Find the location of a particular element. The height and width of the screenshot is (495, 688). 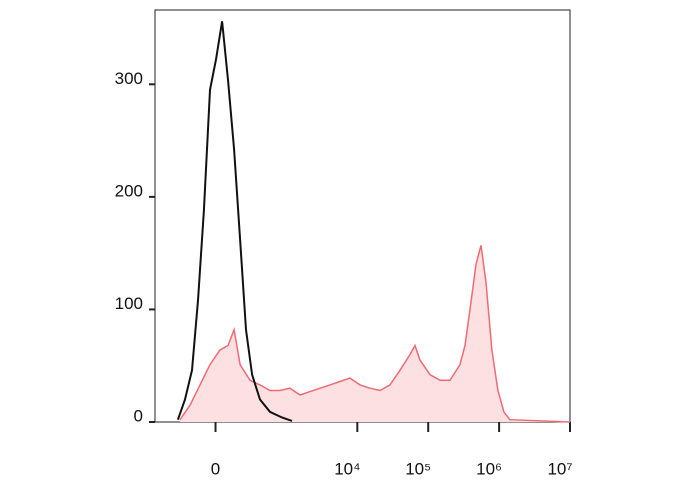

x-tick-label: 10⁷ is located at coordinates (559, 468).